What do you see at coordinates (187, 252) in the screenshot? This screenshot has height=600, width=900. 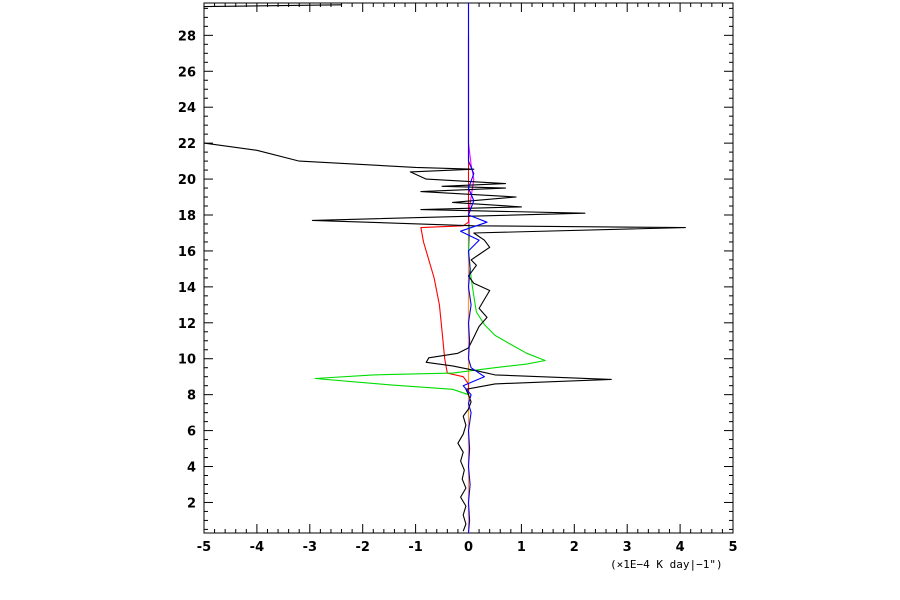 I see `y-tick-label: 16` at bounding box center [187, 252].